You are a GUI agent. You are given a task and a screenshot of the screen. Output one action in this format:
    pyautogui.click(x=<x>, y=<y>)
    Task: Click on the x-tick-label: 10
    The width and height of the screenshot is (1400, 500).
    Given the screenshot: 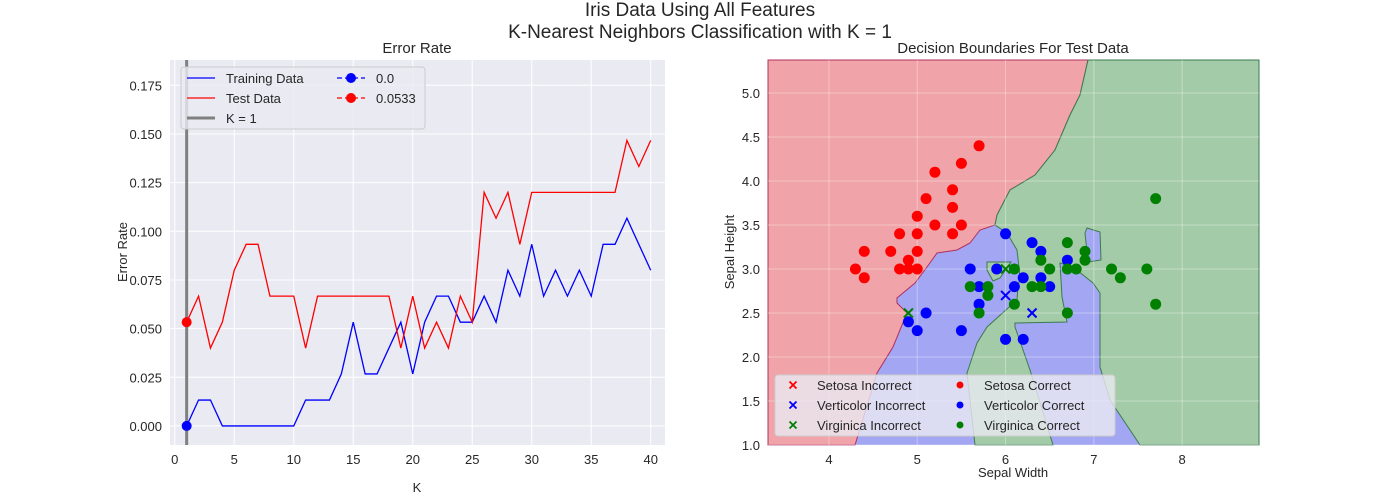 What is the action you would take?
    pyautogui.click(x=294, y=459)
    